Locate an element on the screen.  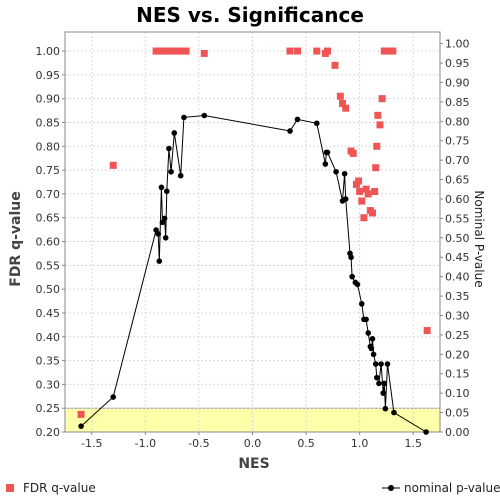
legend-fdr-marker is located at coordinates (10, 488).